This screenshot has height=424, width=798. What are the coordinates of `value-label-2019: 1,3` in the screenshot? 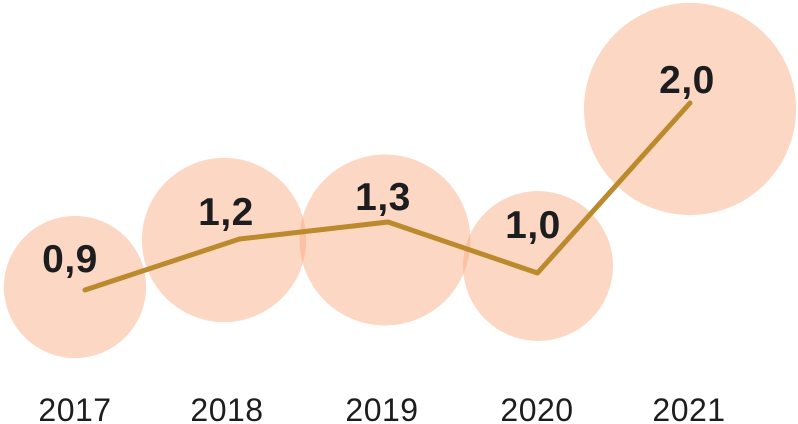 It's located at (383, 197).